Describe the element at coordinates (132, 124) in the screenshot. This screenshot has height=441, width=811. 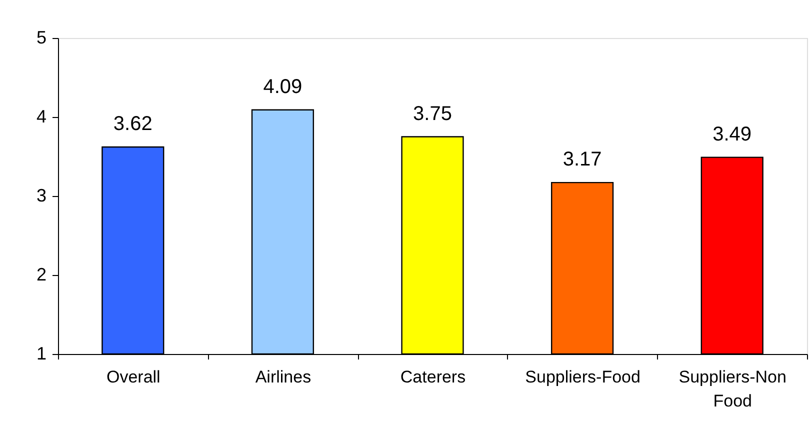
I see `data-label: 3.62` at that location.